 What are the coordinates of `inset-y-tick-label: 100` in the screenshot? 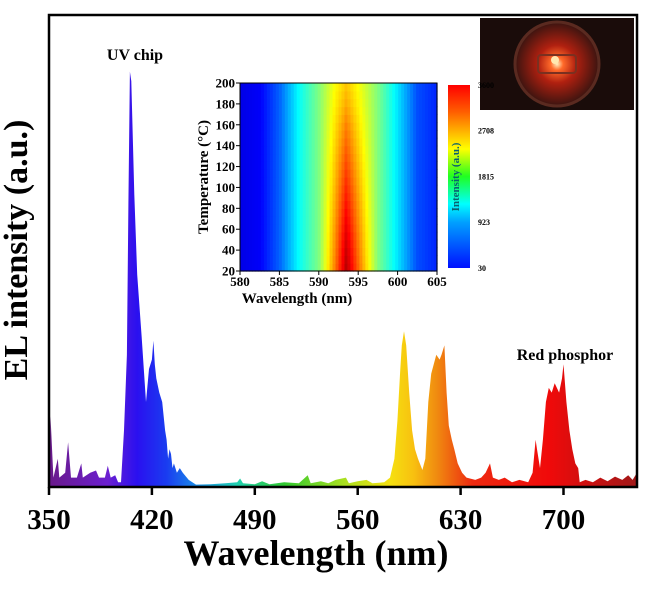 It's located at (226, 187).